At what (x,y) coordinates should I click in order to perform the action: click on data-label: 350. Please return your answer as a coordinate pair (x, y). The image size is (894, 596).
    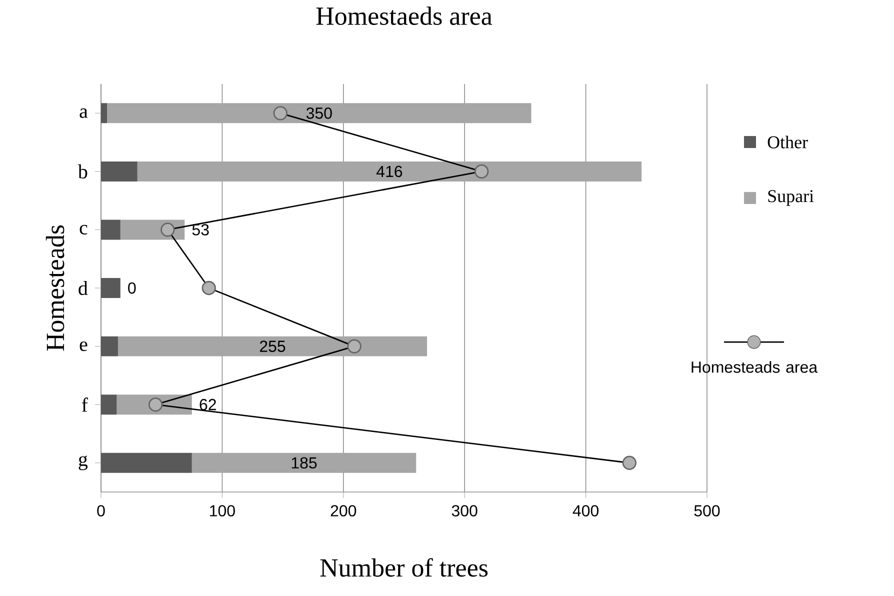
    Looking at the image, I should click on (319, 113).